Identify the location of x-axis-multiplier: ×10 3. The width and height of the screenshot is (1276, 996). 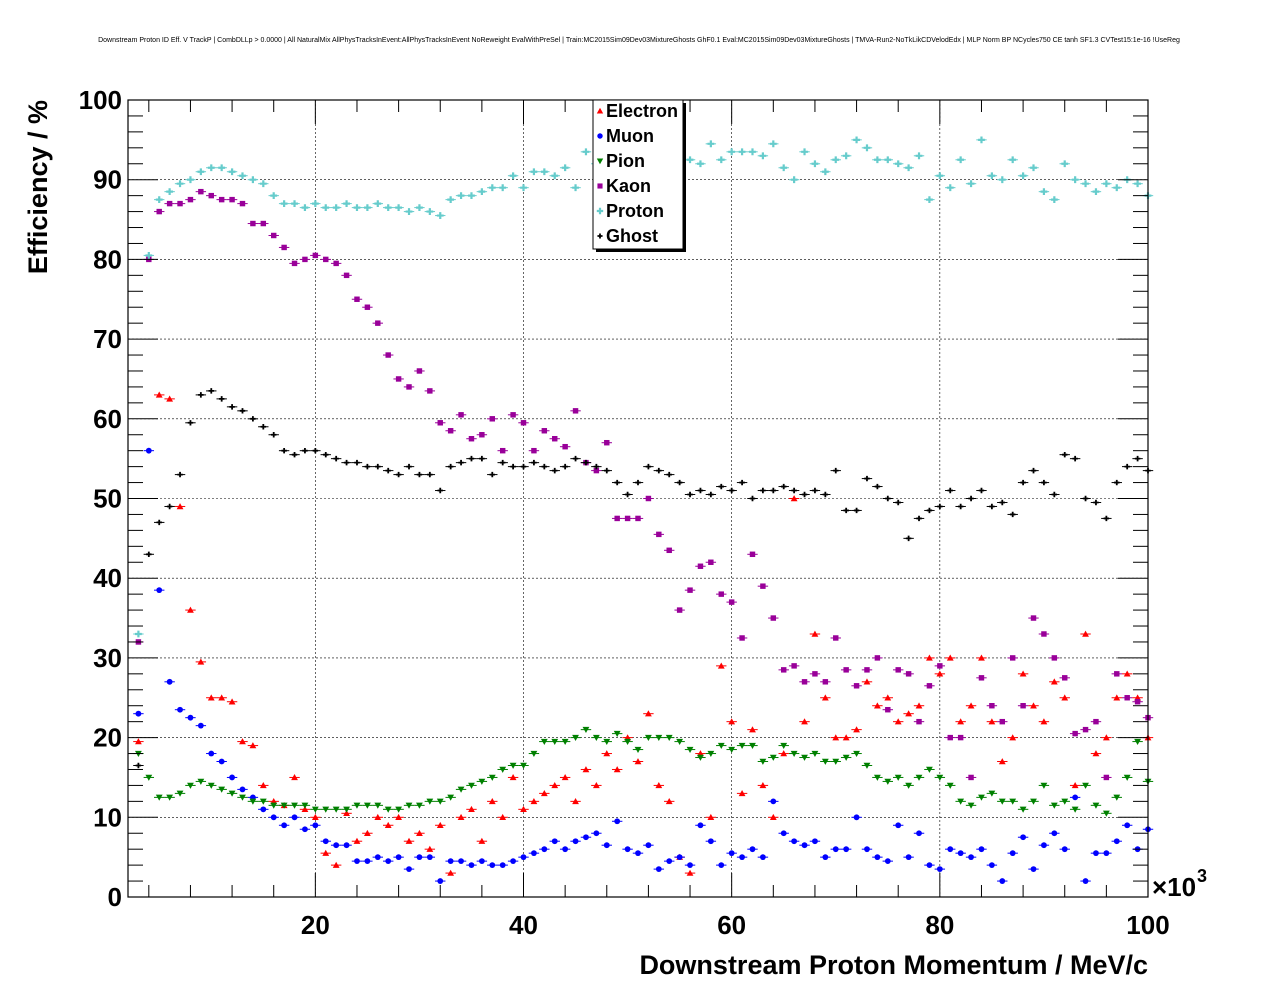
(1179, 884).